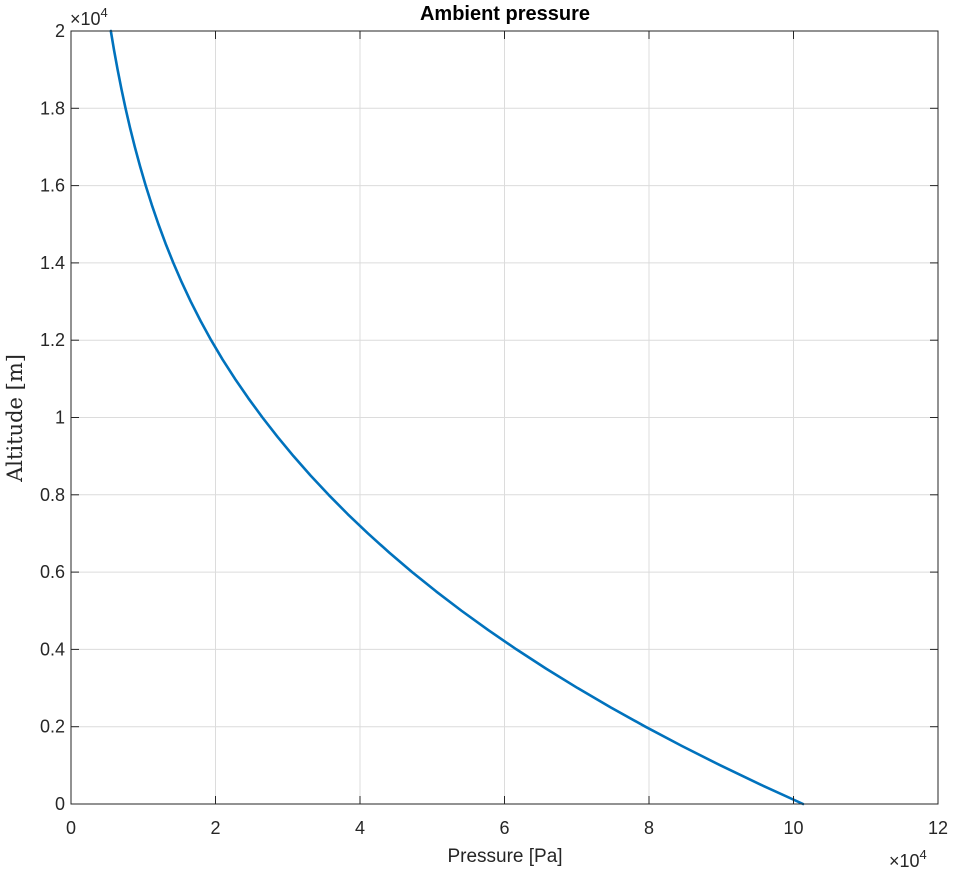 The width and height of the screenshot is (954, 873). Describe the element at coordinates (15, 418) in the screenshot. I see `y-axis-label: Altitude [m]` at that location.